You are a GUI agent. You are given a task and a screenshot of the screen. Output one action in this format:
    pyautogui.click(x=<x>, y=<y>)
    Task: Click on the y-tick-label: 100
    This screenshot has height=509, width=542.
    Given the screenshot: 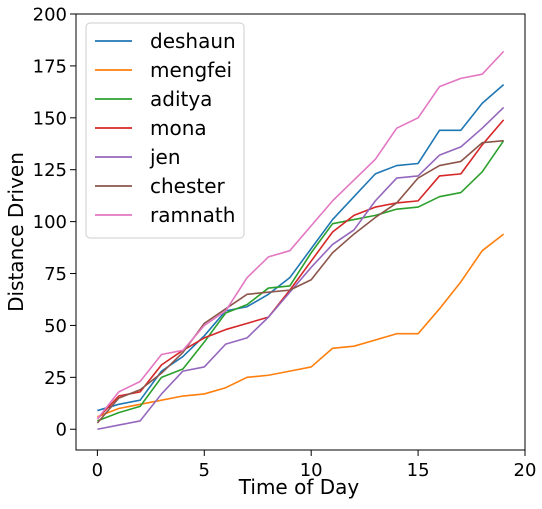 What is the action you would take?
    pyautogui.click(x=50, y=222)
    